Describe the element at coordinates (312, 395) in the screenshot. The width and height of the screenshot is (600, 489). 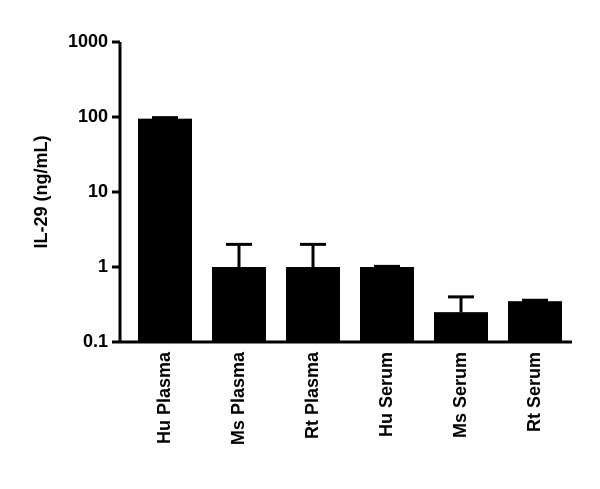
I see `x-tick-label: Rt Plasma` at that location.